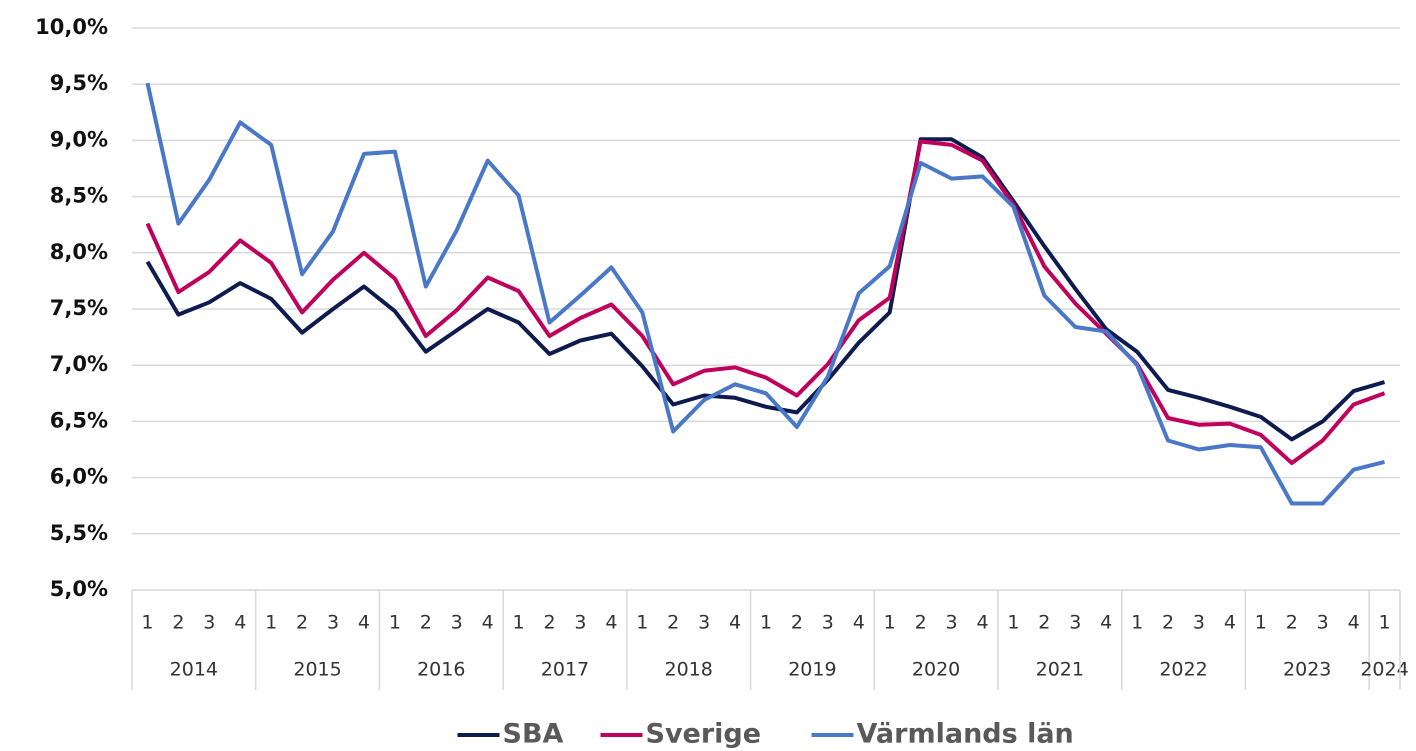 This screenshot has width=1416, height=751. What do you see at coordinates (936, 670) in the screenshot?
I see `x-group-label: 2020` at bounding box center [936, 670].